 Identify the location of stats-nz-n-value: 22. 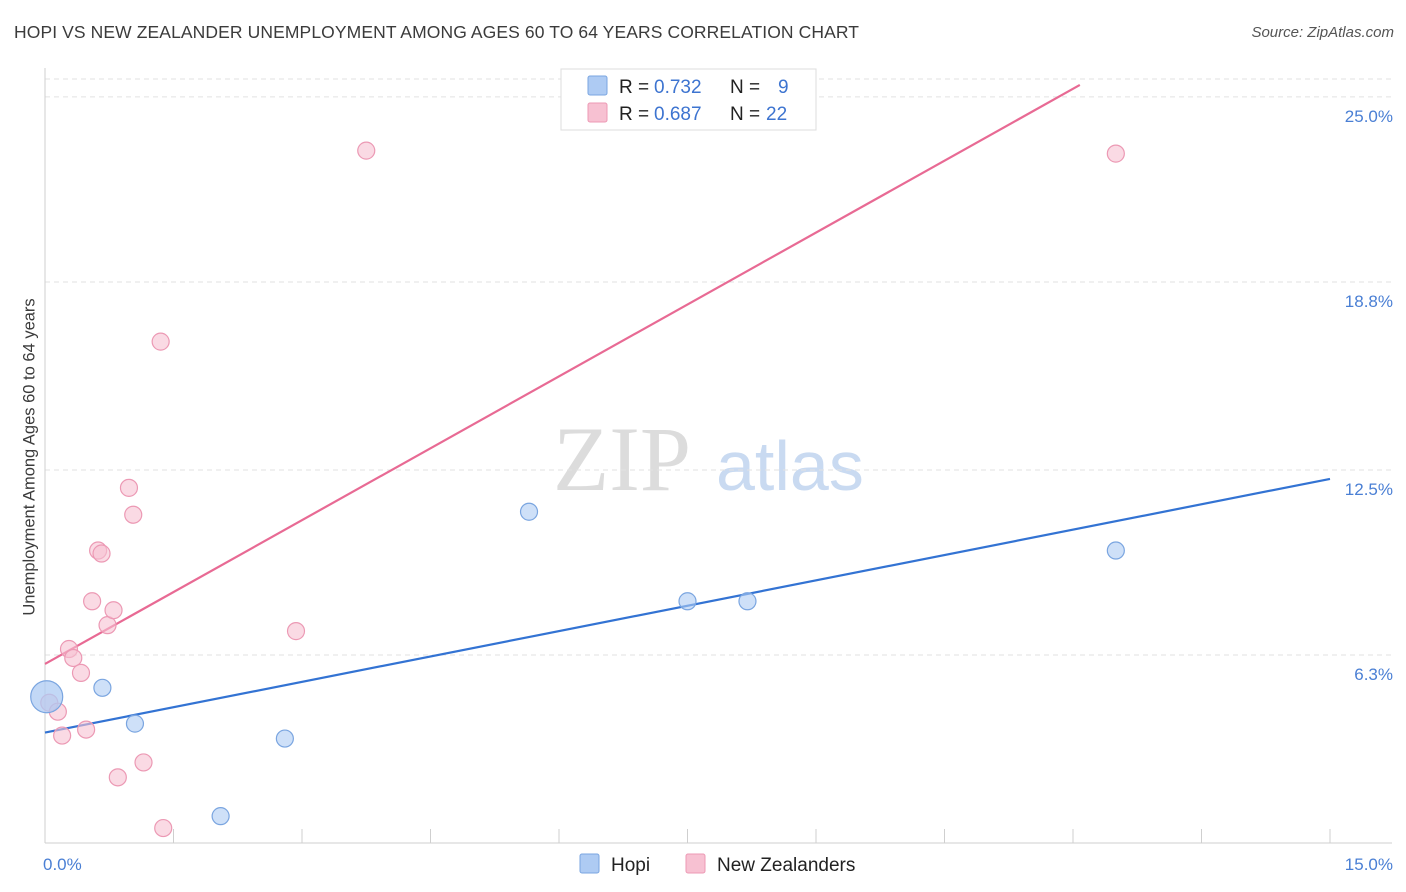
(776, 114).